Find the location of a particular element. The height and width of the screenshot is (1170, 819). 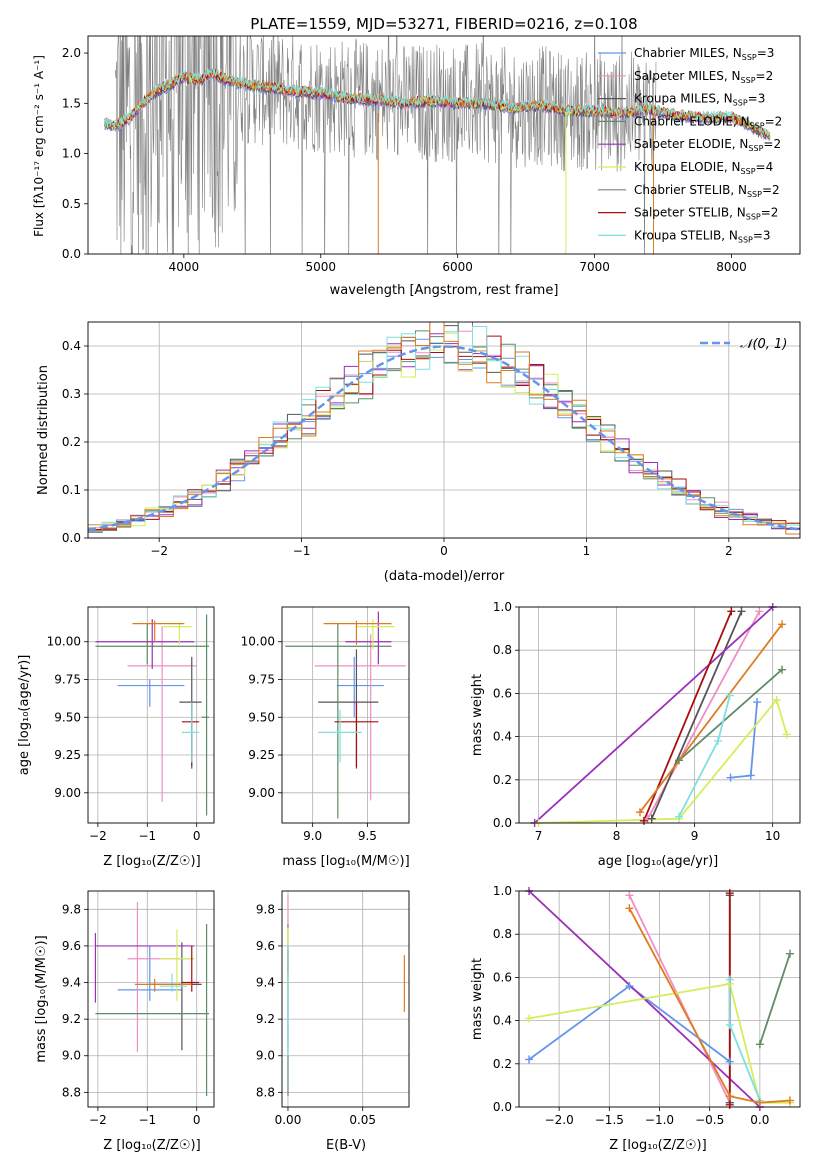

tick-label-y: 9.4 is located at coordinates (265, 983).